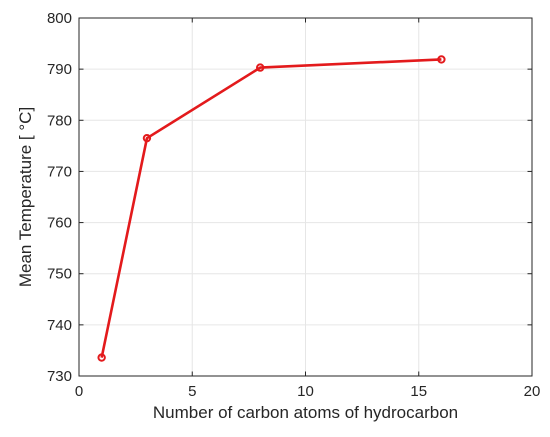  What do you see at coordinates (79, 391) in the screenshot?
I see `x-tick-label: 0` at bounding box center [79, 391].